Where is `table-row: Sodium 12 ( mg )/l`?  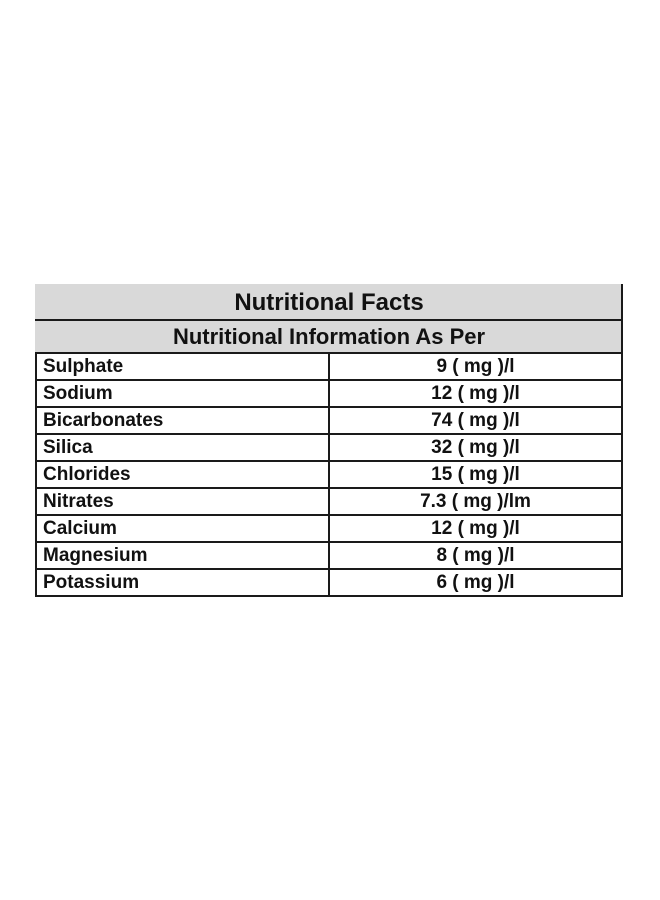
table-row: Sodium 12 ( mg )/l is located at coordinates (329, 393).